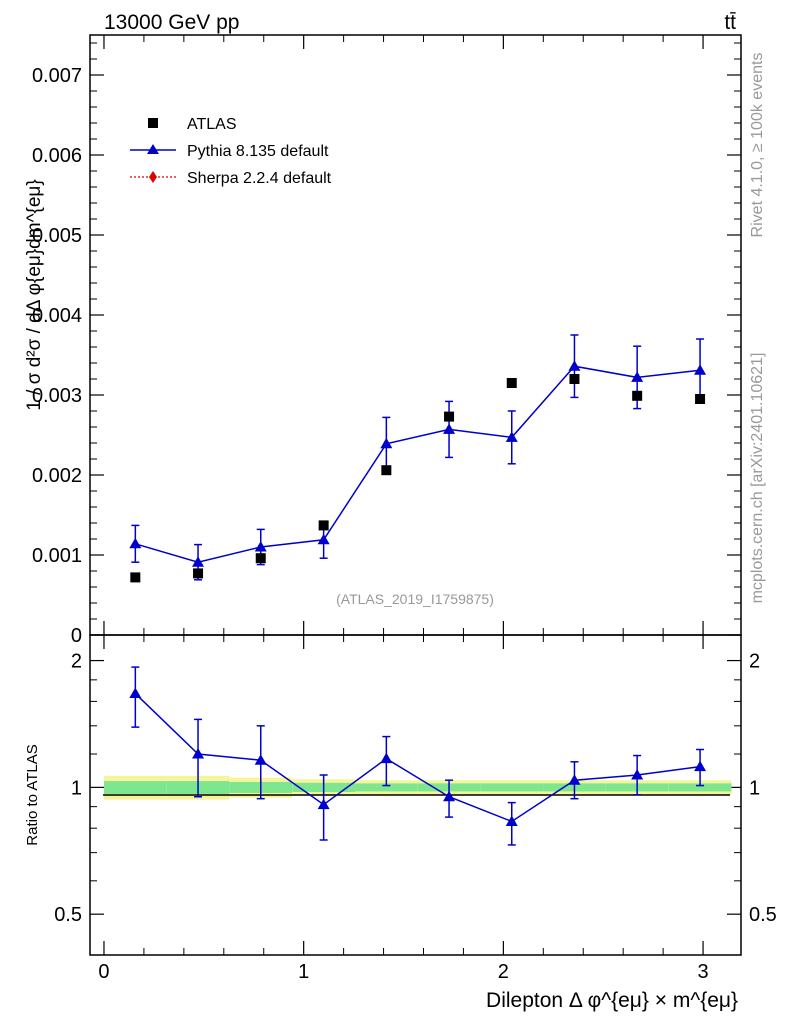 The width and height of the screenshot is (786, 1024). I want to click on legend-marker-atlas, so click(153, 123).